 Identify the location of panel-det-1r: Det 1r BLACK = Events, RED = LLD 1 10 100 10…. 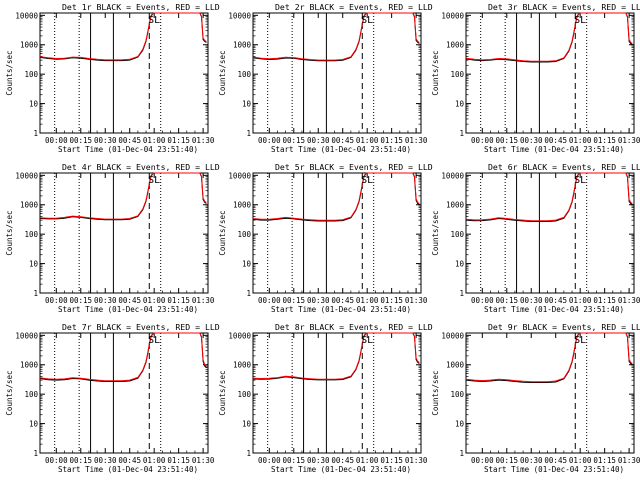
(112, 78).